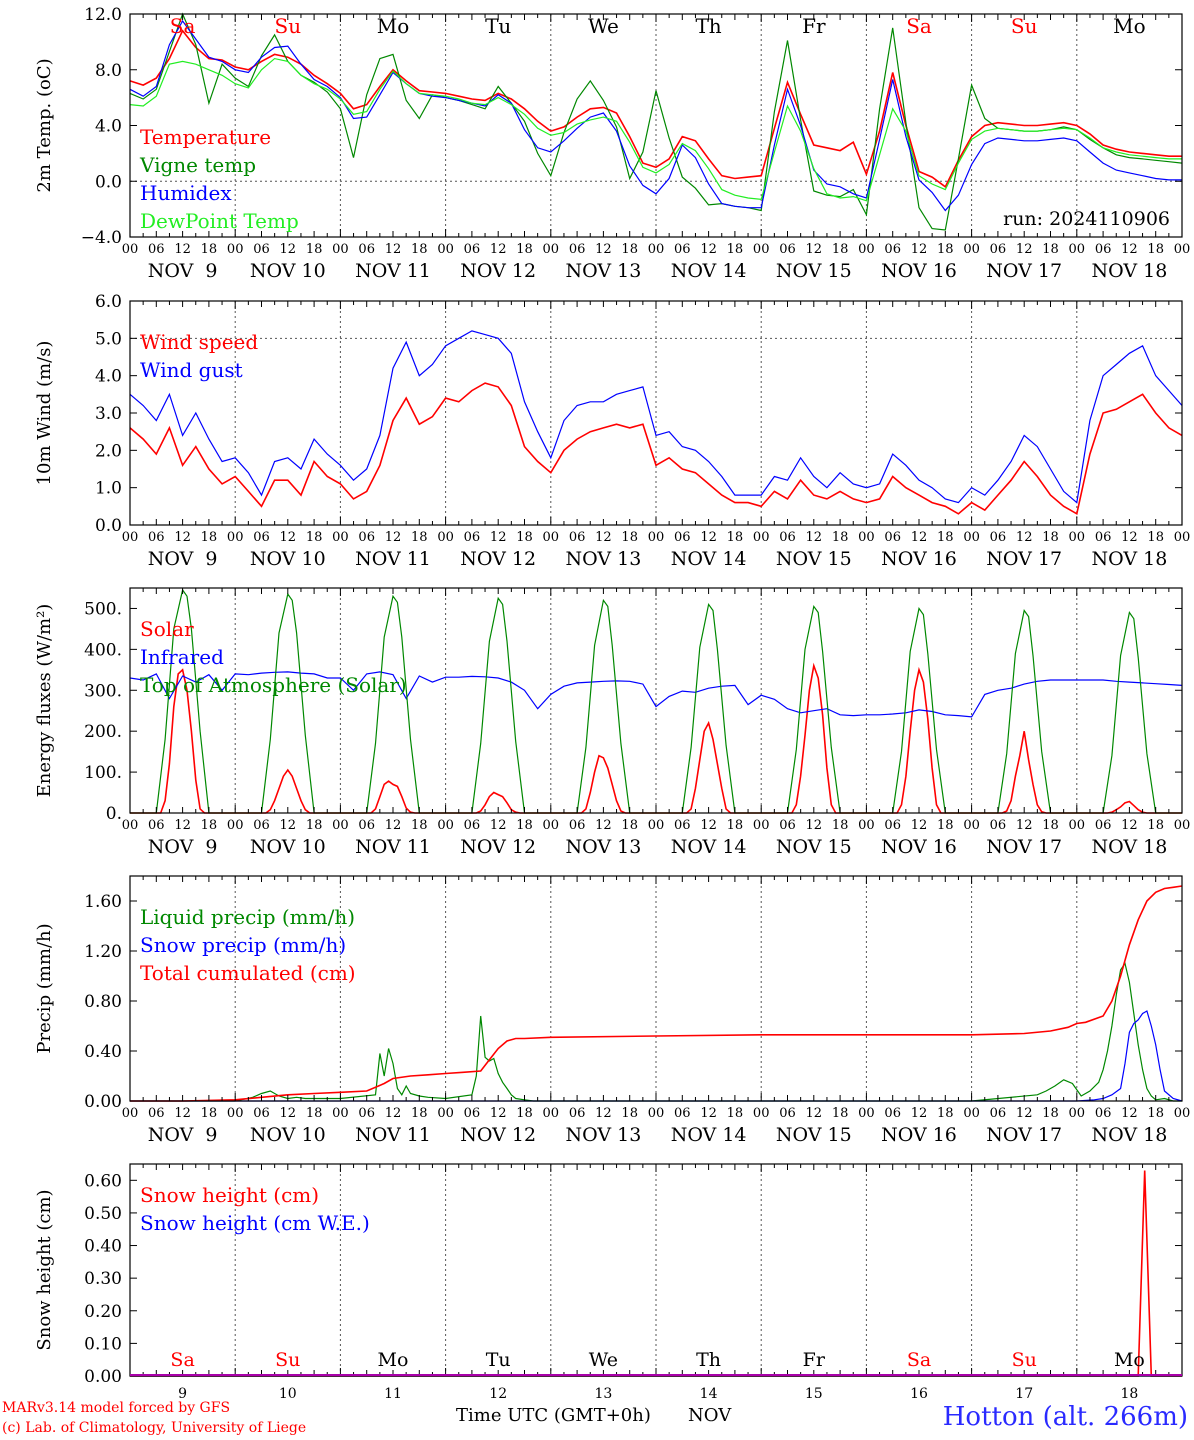 The image size is (1194, 1440). I want to click on date-label: NOV 15, so click(814, 847).